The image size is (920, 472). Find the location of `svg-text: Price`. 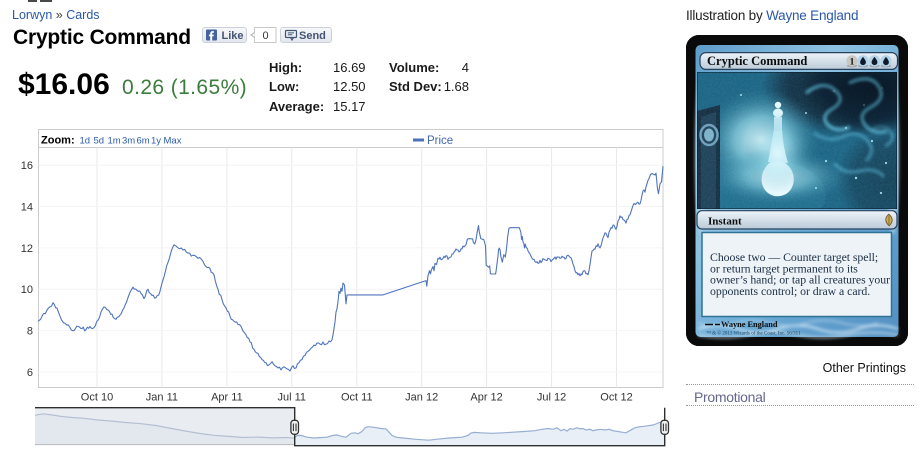

svg-text: Price is located at coordinates (440, 141).